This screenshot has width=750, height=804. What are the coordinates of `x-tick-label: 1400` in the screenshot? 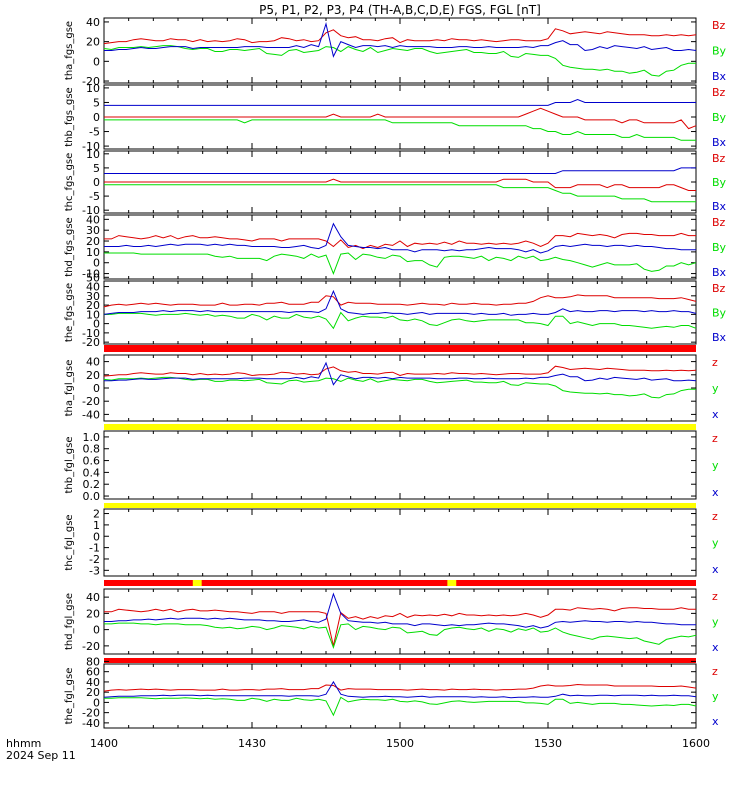 It's located at (104, 743).